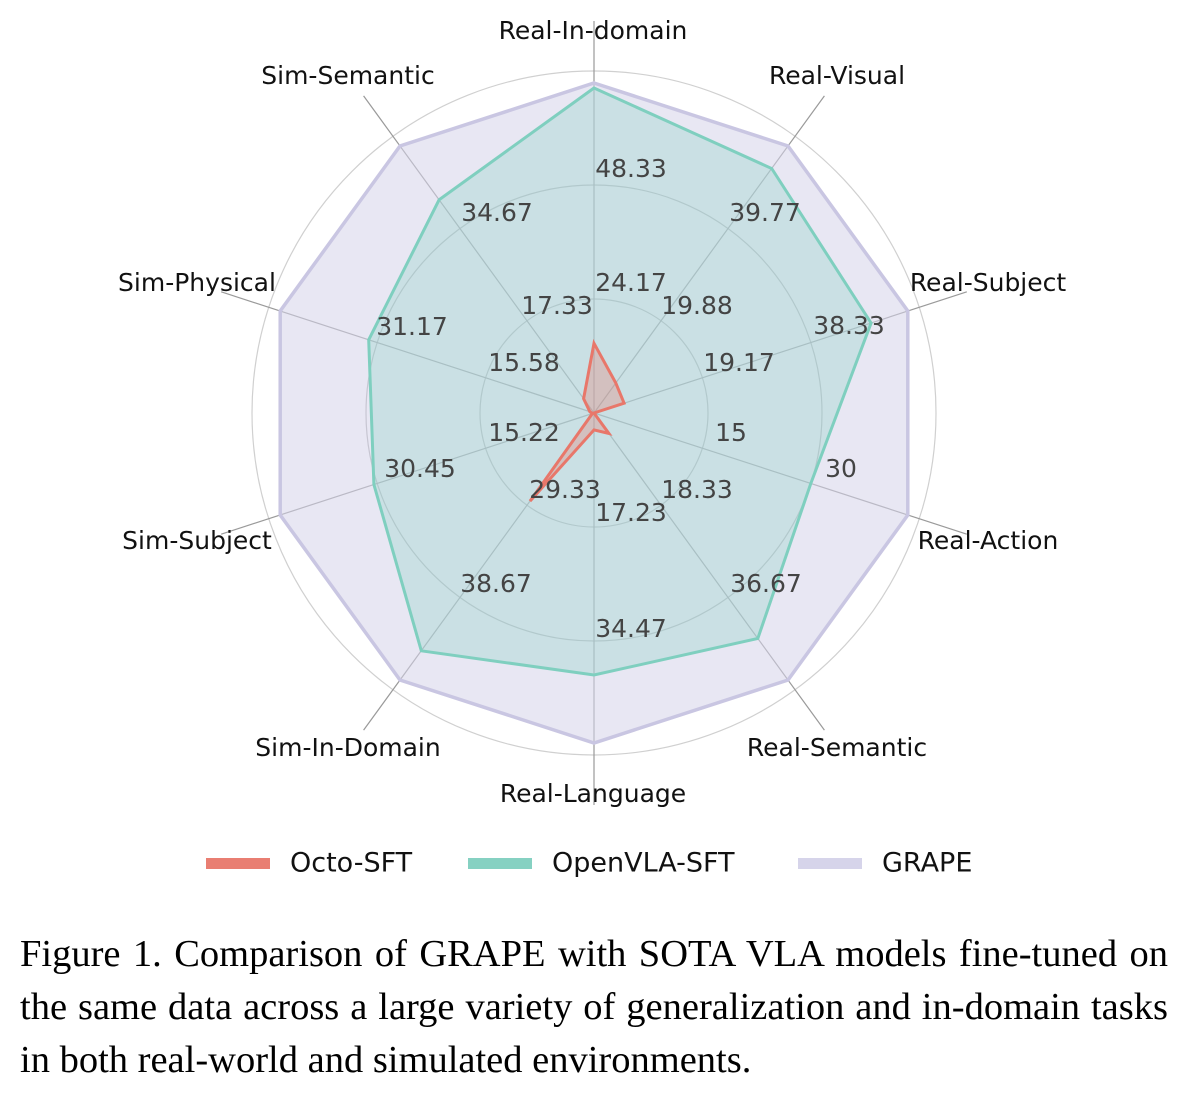 The height and width of the screenshot is (1096, 1185). What do you see at coordinates (927, 863) in the screenshot?
I see `legend-label: GRAPE` at bounding box center [927, 863].